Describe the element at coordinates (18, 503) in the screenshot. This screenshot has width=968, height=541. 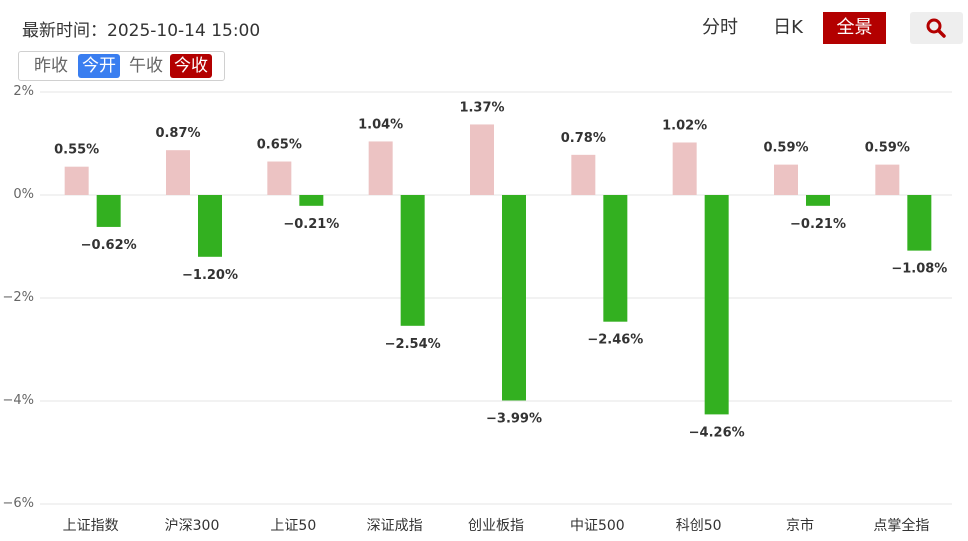
I see `y-tick-label: −6%` at that location.